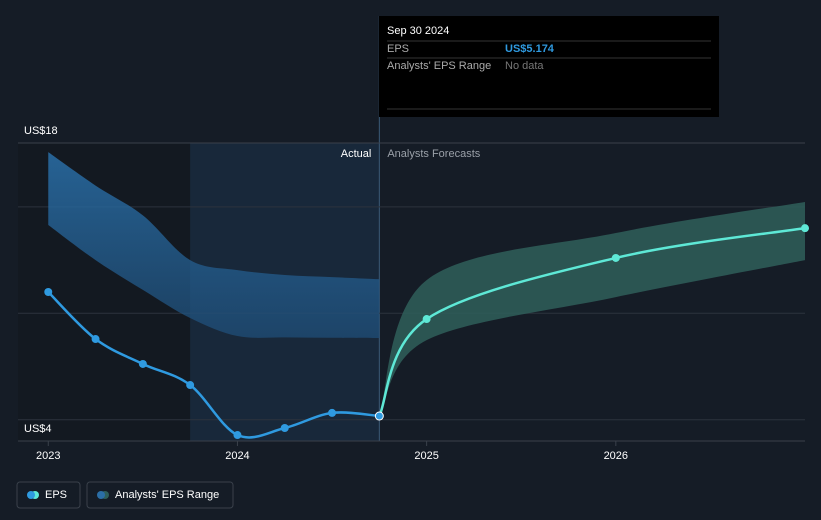 Image resolution: width=821 pixels, height=520 pixels. Describe the element at coordinates (56, 495) in the screenshot. I see `legend-label: EPS` at that location.